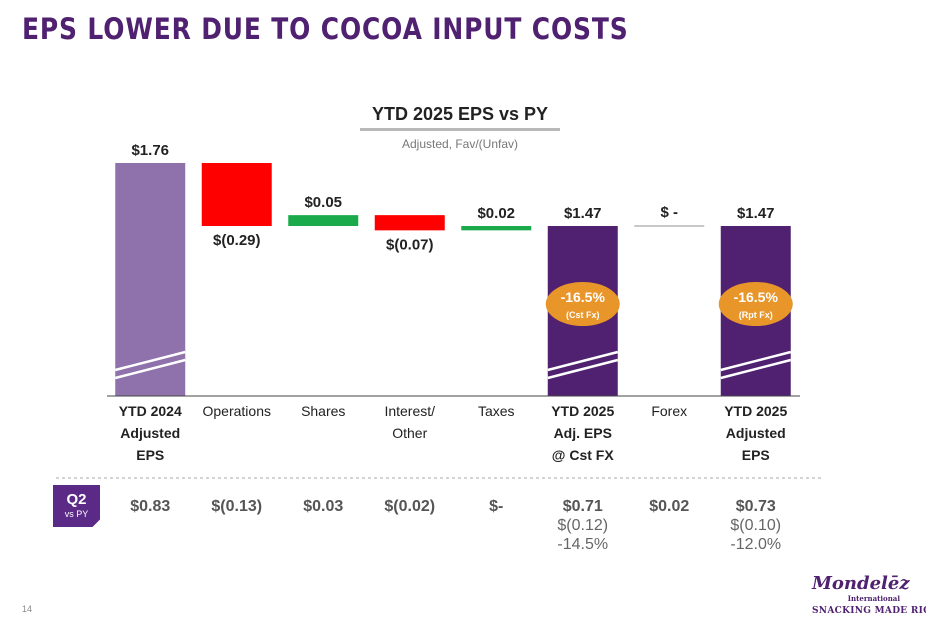 The height and width of the screenshot is (634, 926). I want to click on logo-tagline: SNACKING MADE RIGHT, so click(869, 611).